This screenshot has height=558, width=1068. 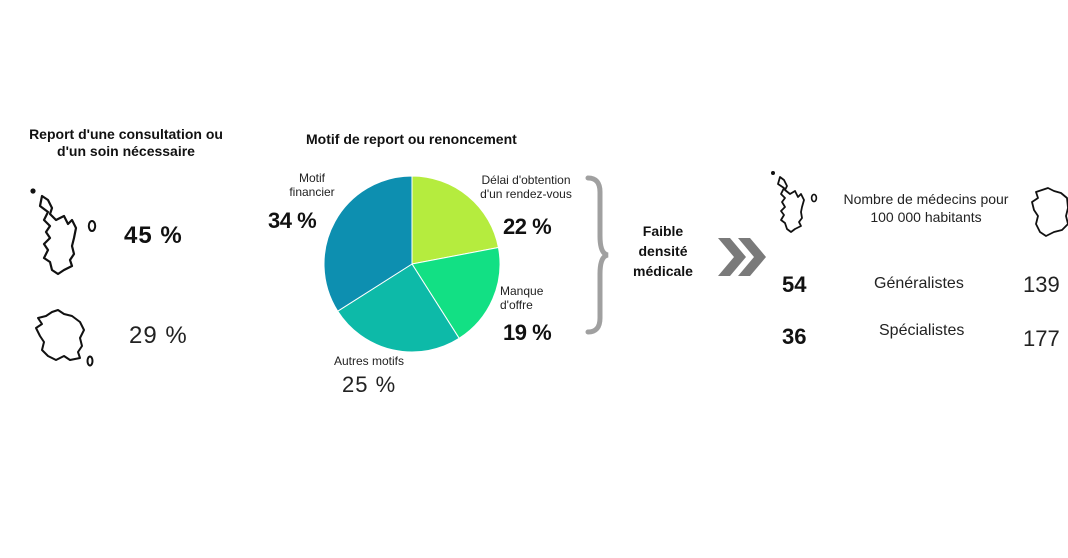 What do you see at coordinates (522, 291) in the screenshot?
I see `label-manque-line1: Manque` at bounding box center [522, 291].